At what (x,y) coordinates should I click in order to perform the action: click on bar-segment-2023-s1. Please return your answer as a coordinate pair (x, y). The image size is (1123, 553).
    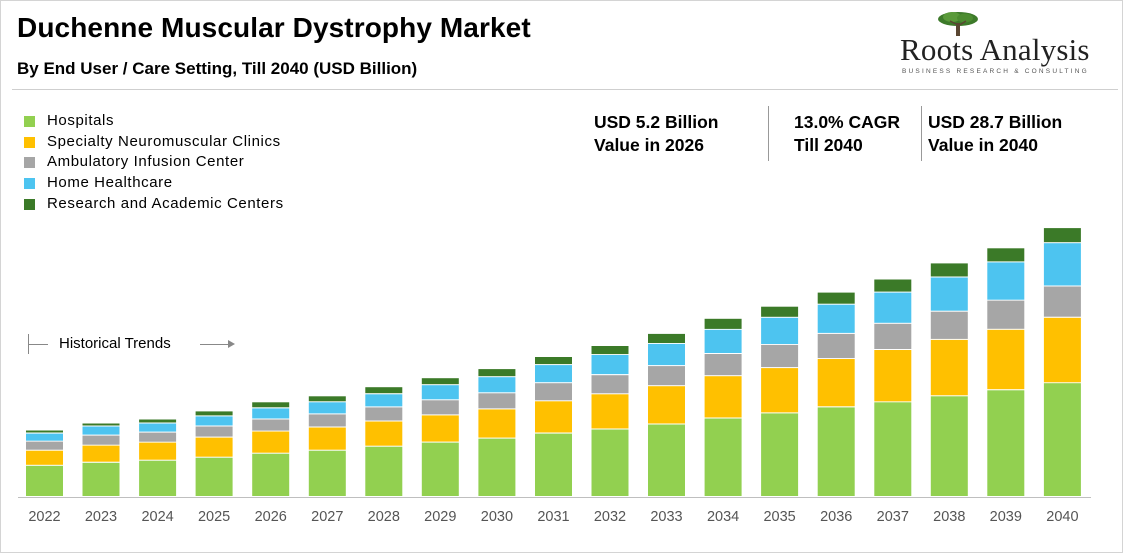
    Looking at the image, I should click on (101, 453).